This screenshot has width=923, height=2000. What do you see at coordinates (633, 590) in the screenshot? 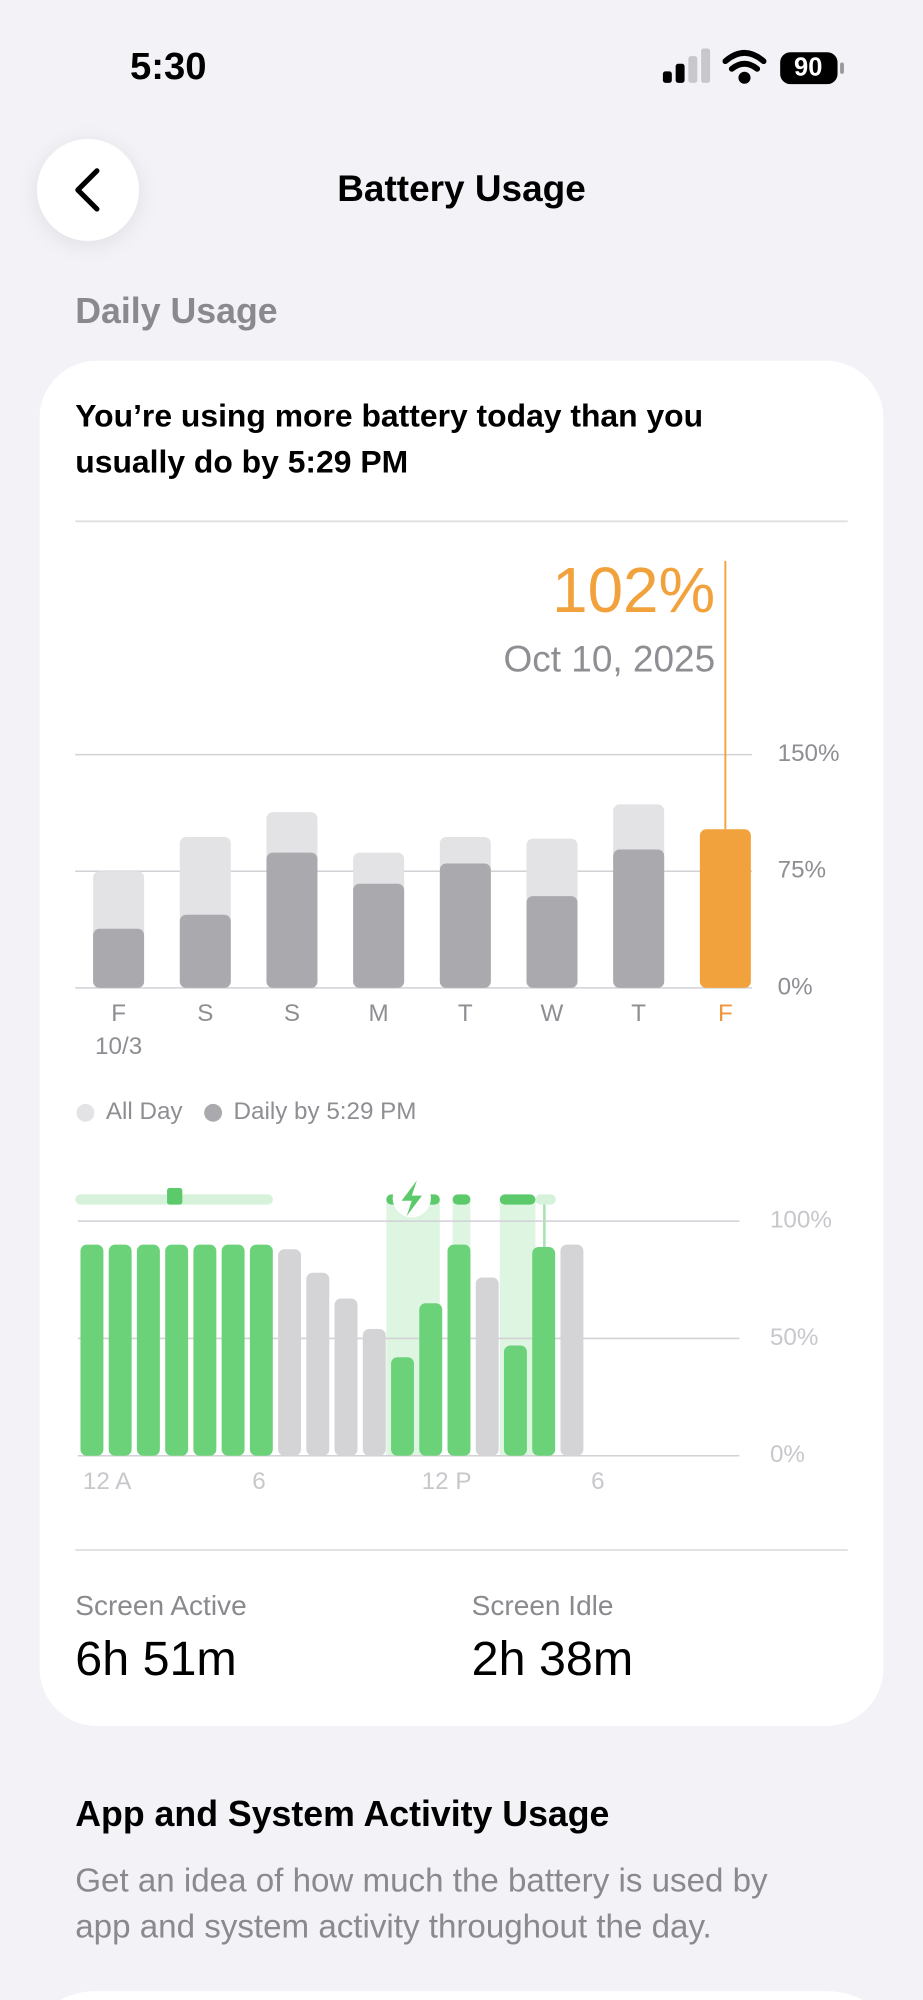
I see `value-label: 102%` at bounding box center [633, 590].